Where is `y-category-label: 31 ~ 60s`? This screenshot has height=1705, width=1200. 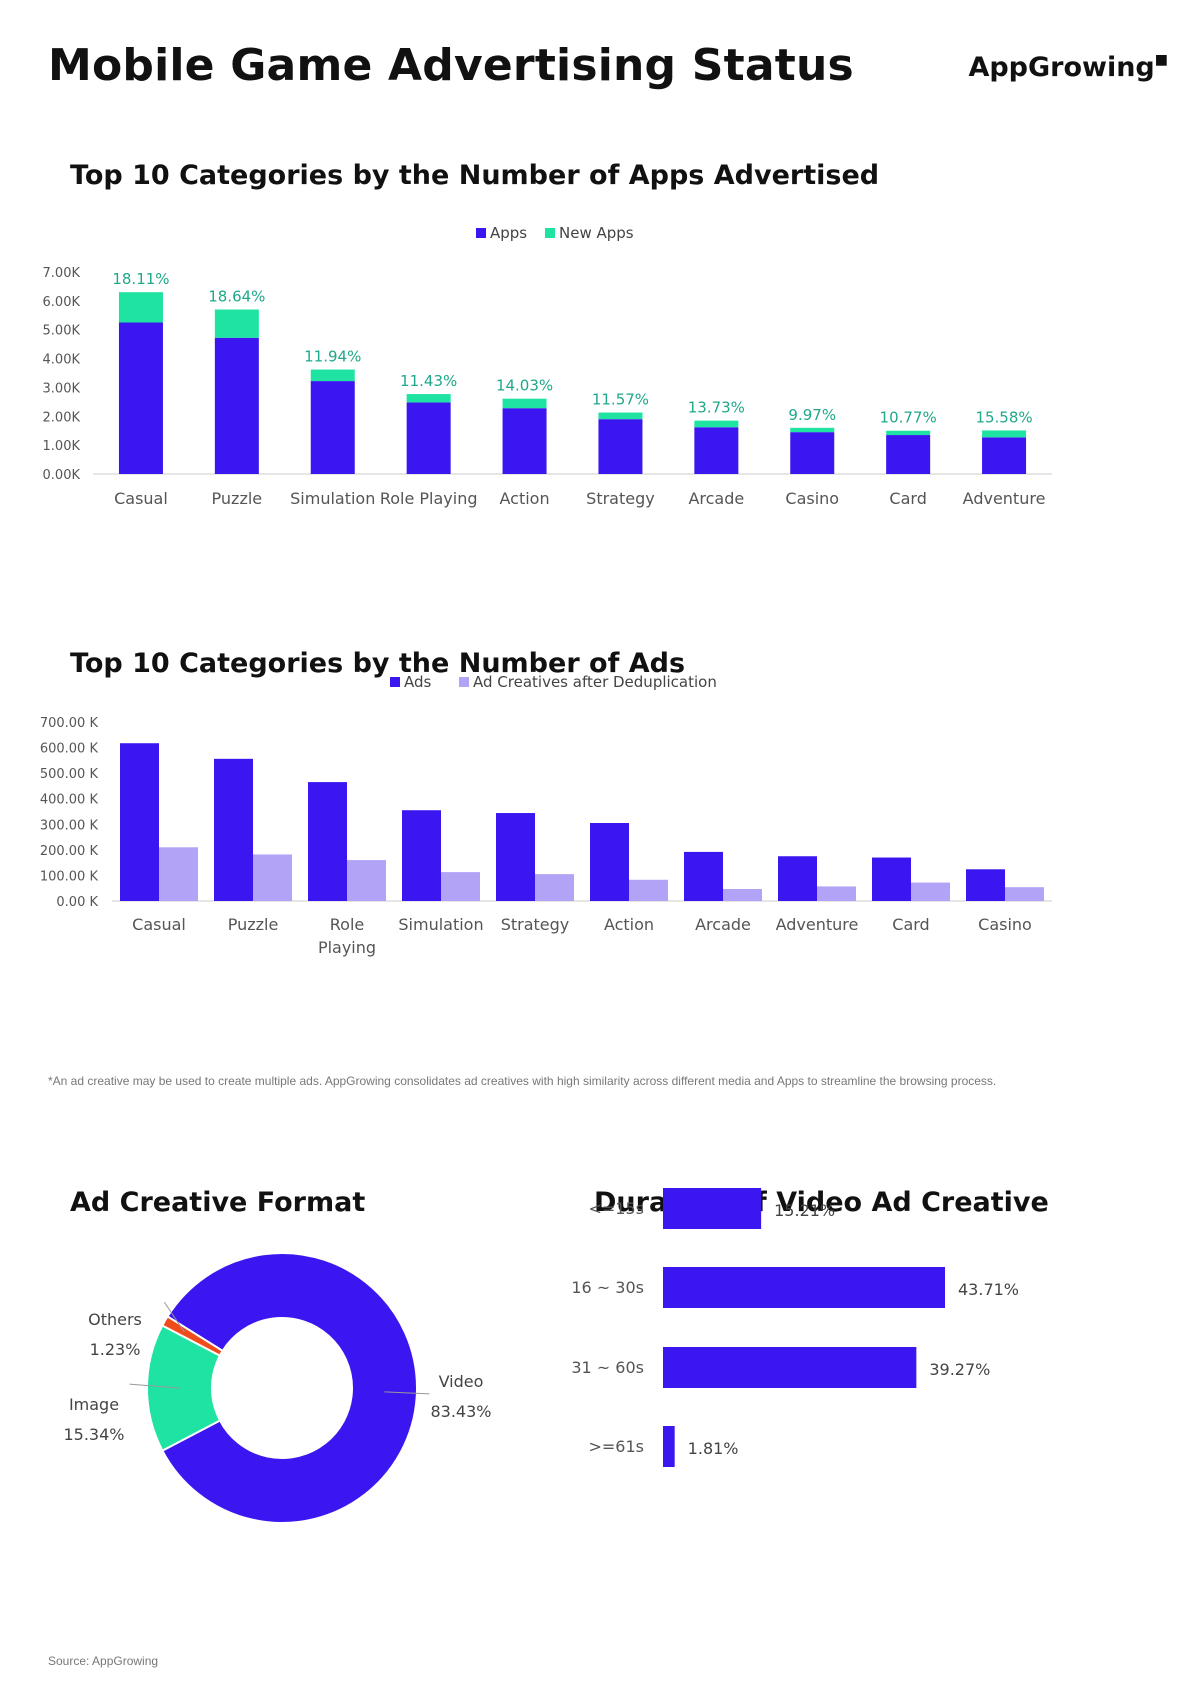
y-category-label: 31 ~ 60s is located at coordinates (607, 1367).